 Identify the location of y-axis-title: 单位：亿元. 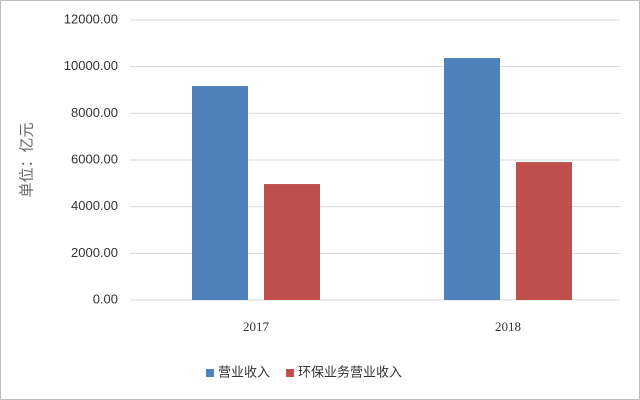
(26, 159).